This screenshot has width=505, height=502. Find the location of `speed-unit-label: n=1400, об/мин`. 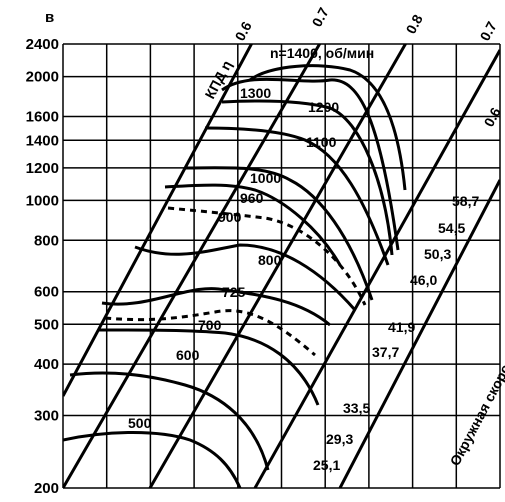

speed-unit-label: n=1400, об/мин is located at coordinates (322, 53).